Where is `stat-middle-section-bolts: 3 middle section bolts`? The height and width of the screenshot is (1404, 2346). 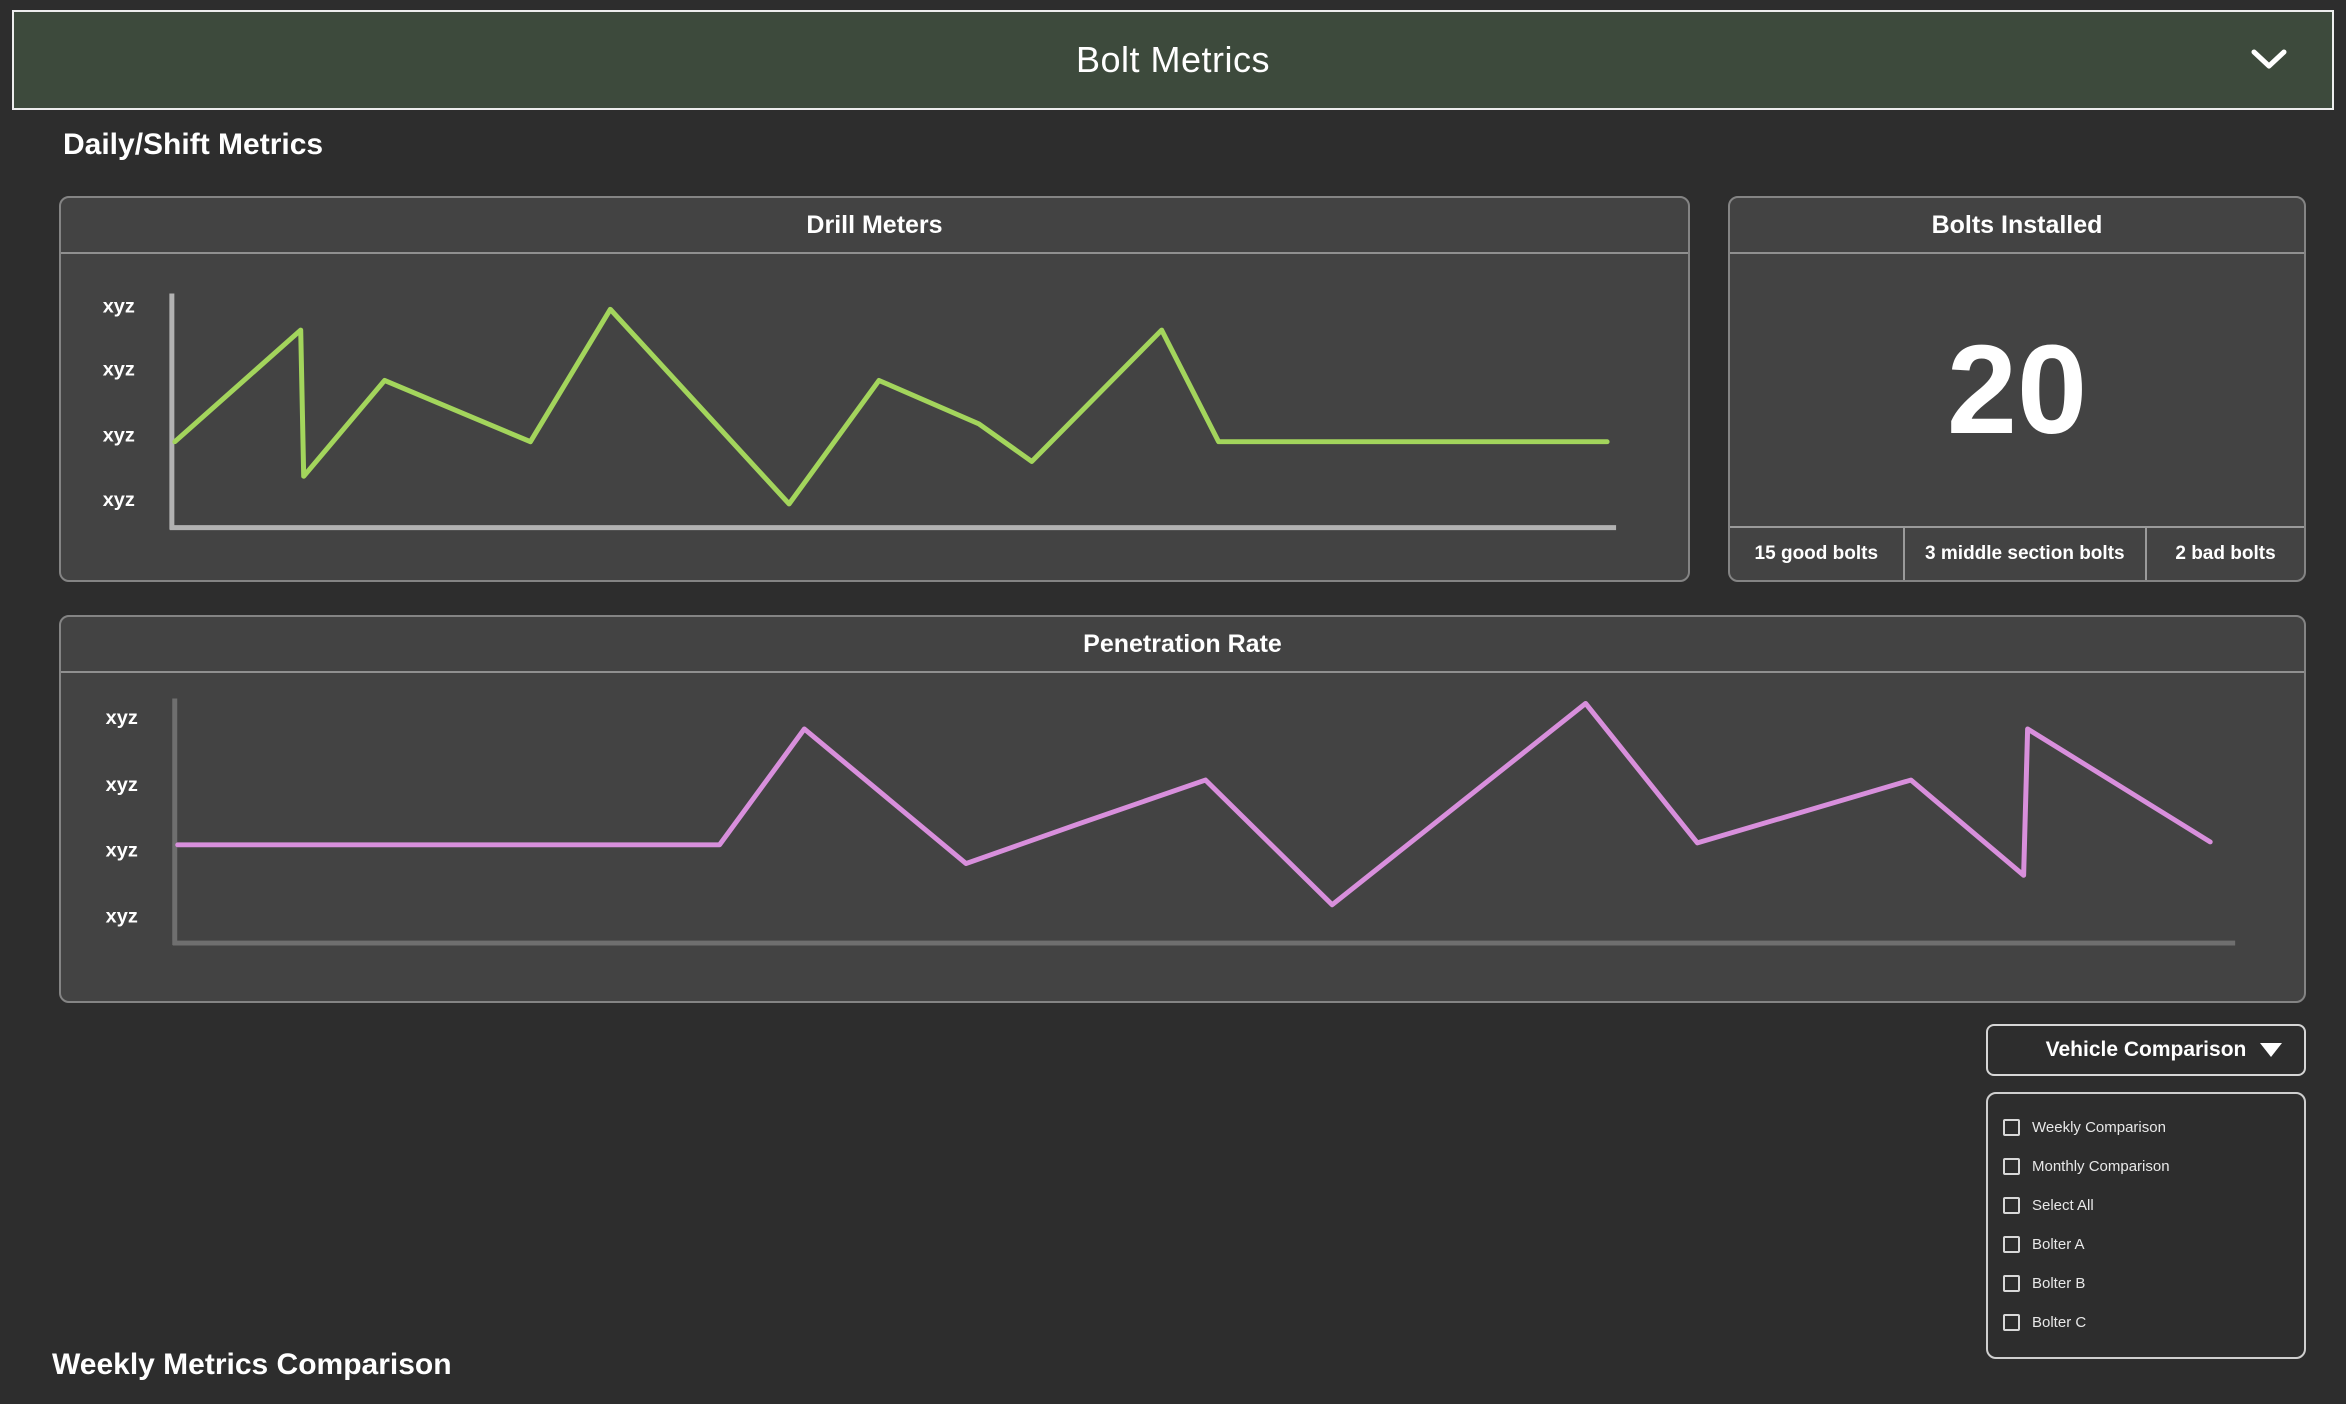
stat-middle-section-bolts: 3 middle section bolts is located at coordinates (2023, 554).